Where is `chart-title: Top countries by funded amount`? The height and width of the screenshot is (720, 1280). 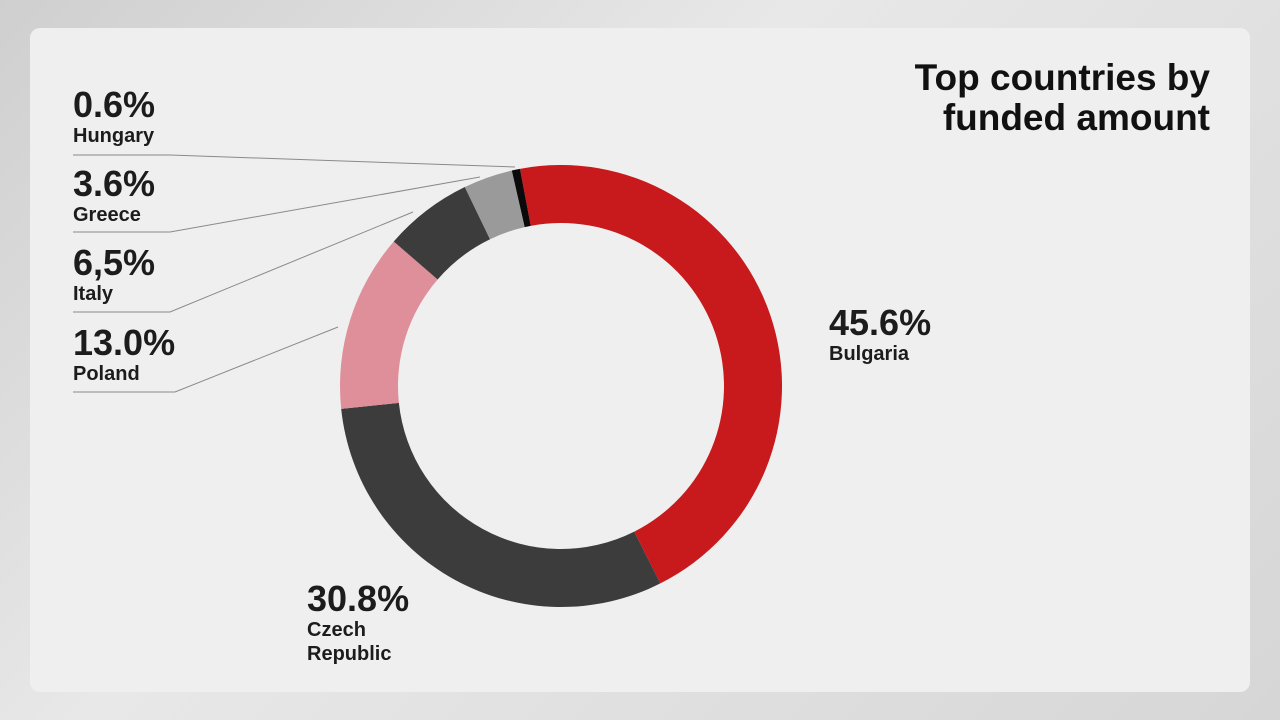
chart-title: Top countries by funded amount is located at coordinates (1062, 97).